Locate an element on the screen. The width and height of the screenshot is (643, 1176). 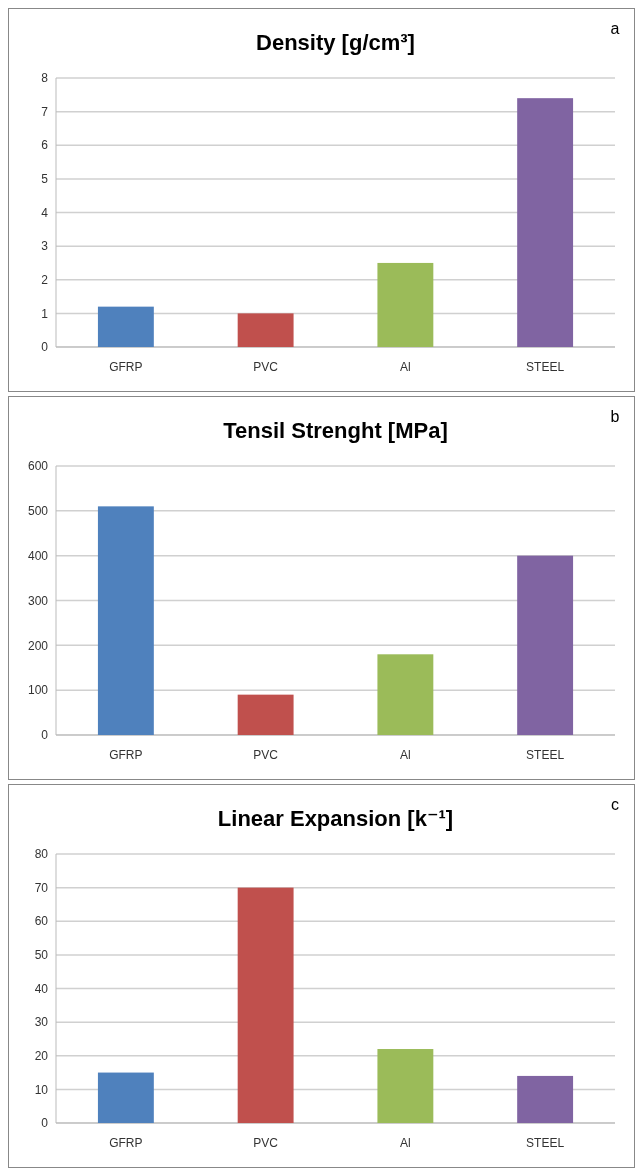
text: c is located at coordinates (615, 804).